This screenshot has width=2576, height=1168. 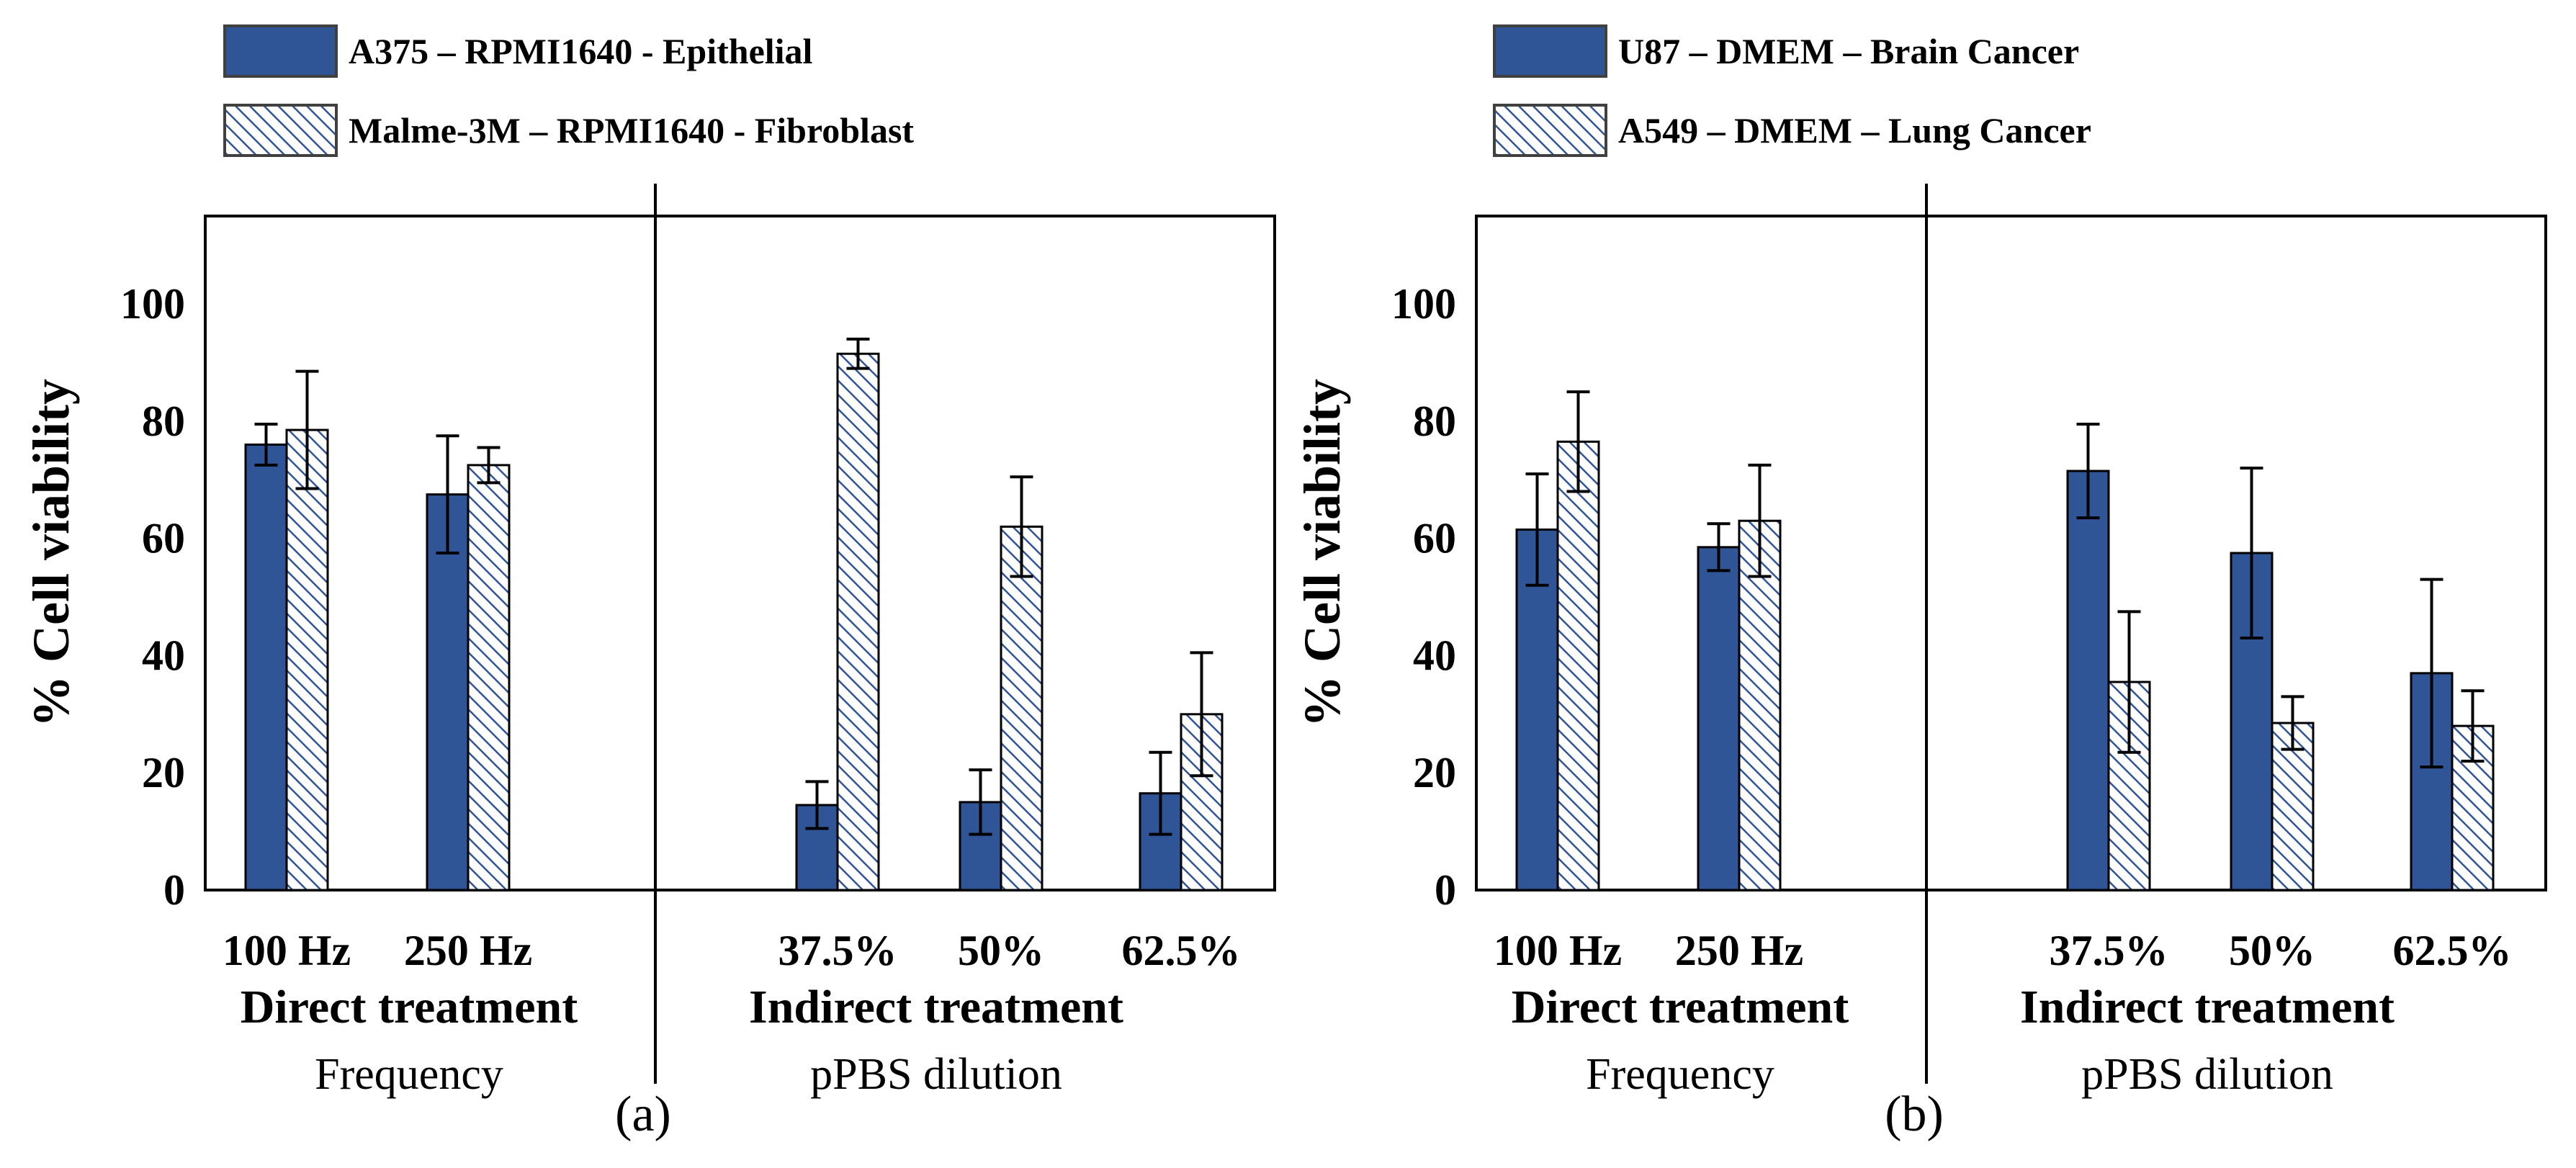 What do you see at coordinates (163, 772) in the screenshot?
I see `panel-a-y-tick-label: 20` at bounding box center [163, 772].